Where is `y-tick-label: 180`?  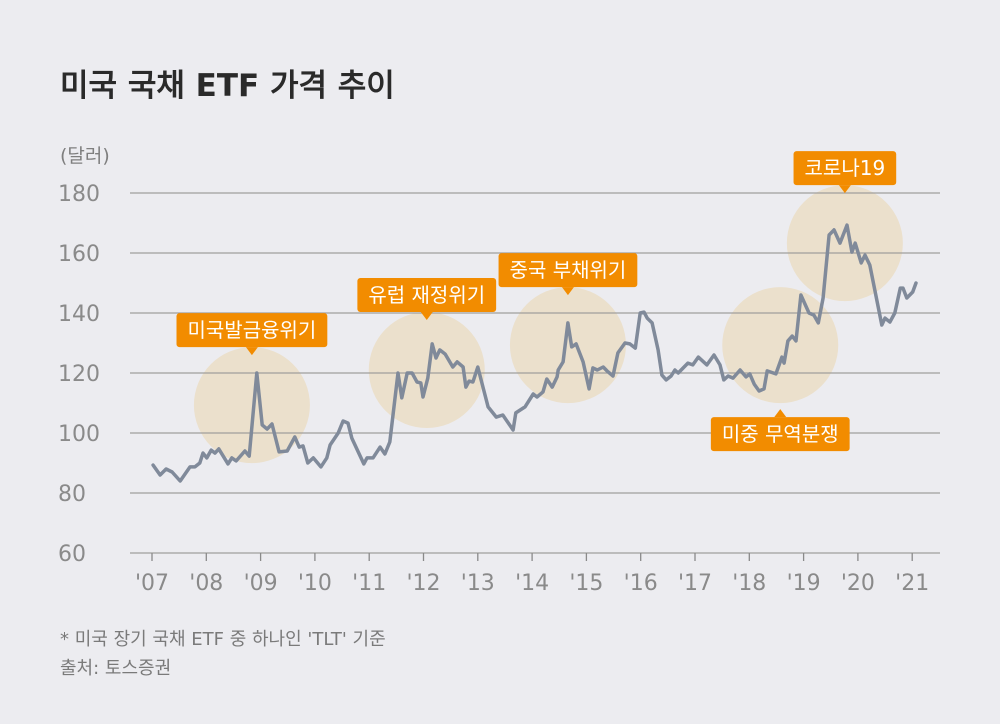
y-tick-label: 180 is located at coordinates (79, 194).